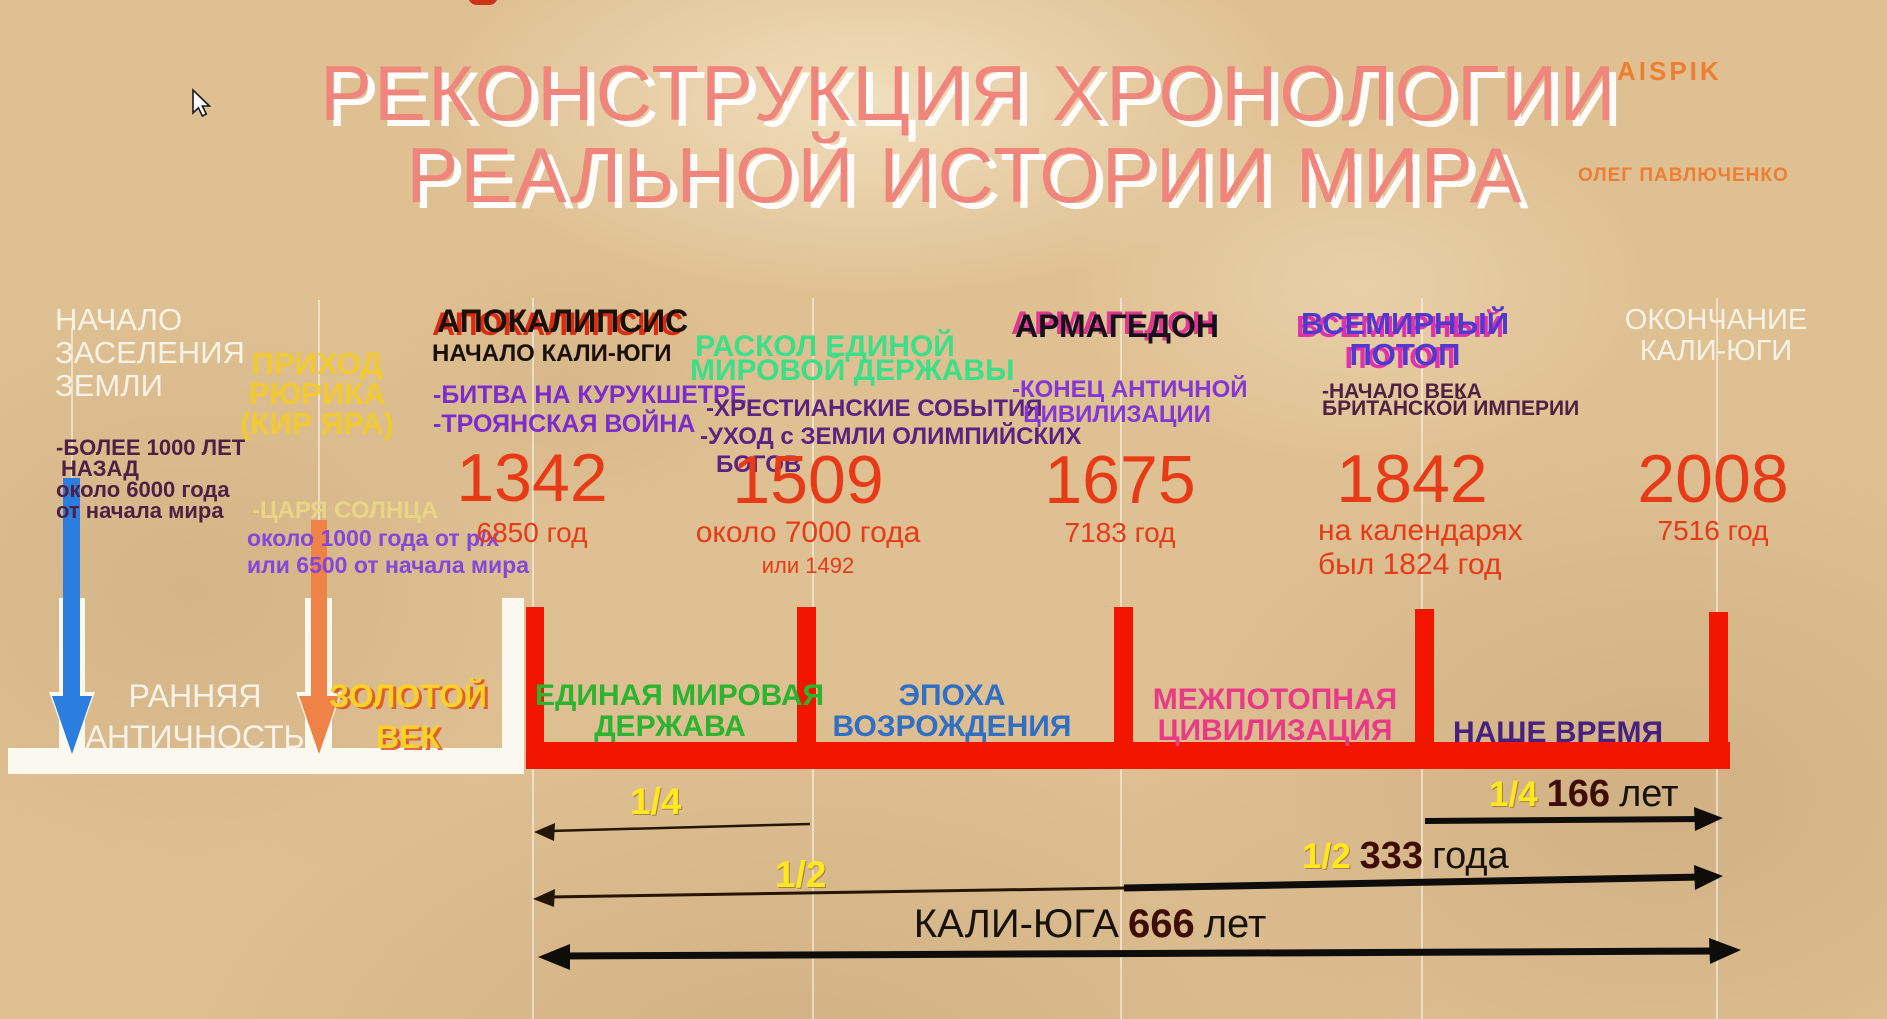 The height and width of the screenshot is (1019, 1887). What do you see at coordinates (563, 321) in the screenshot?
I see `event-apocalypse-title: АПОКАЛИПСИС` at bounding box center [563, 321].